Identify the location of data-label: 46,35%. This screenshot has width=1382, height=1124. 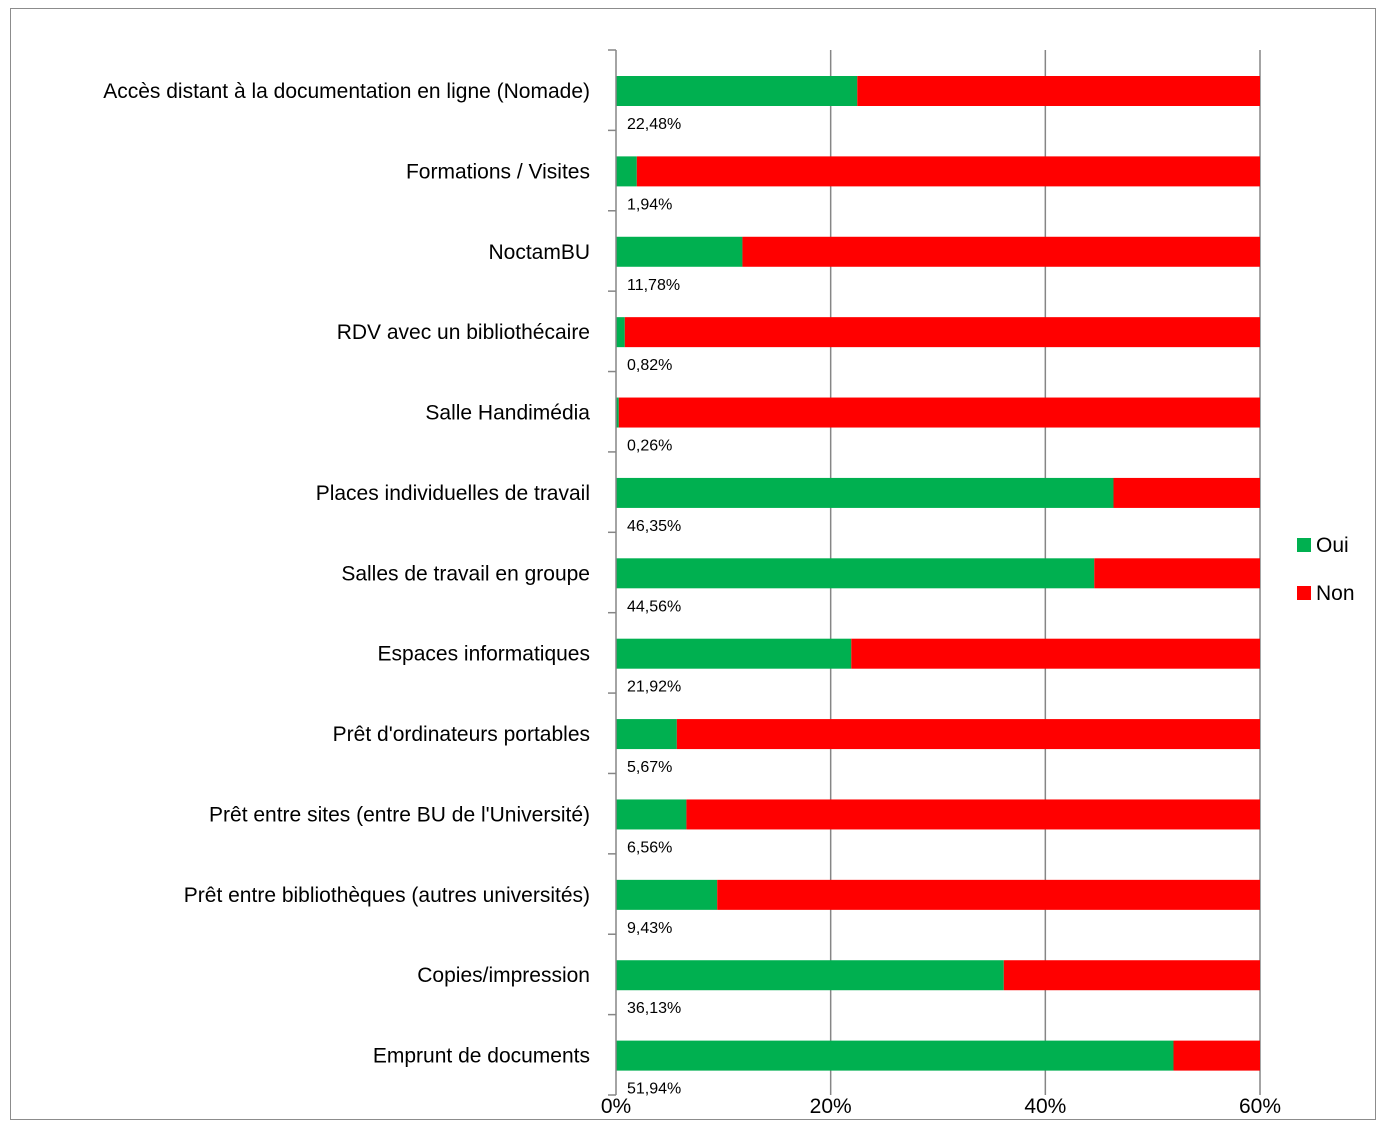
(654, 526).